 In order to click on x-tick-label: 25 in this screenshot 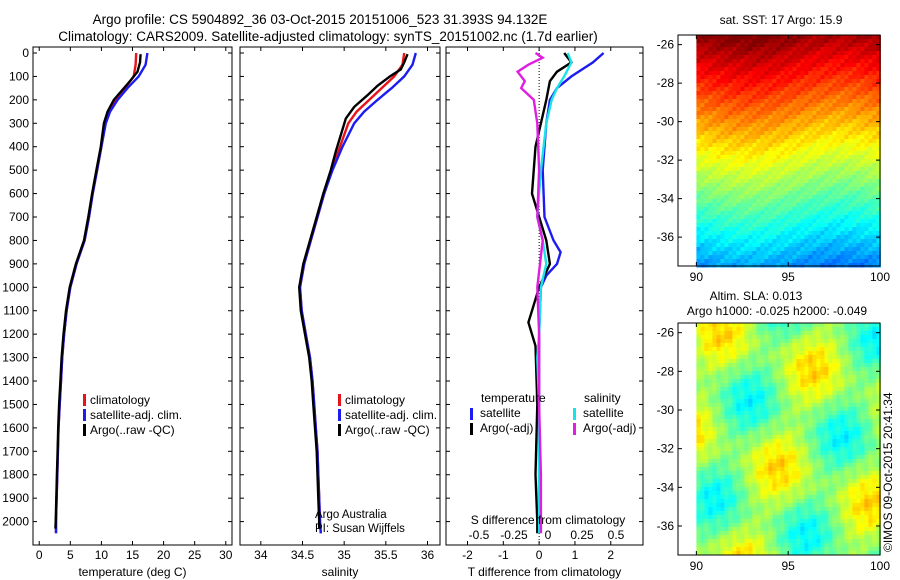, I will do `click(195, 555)`.